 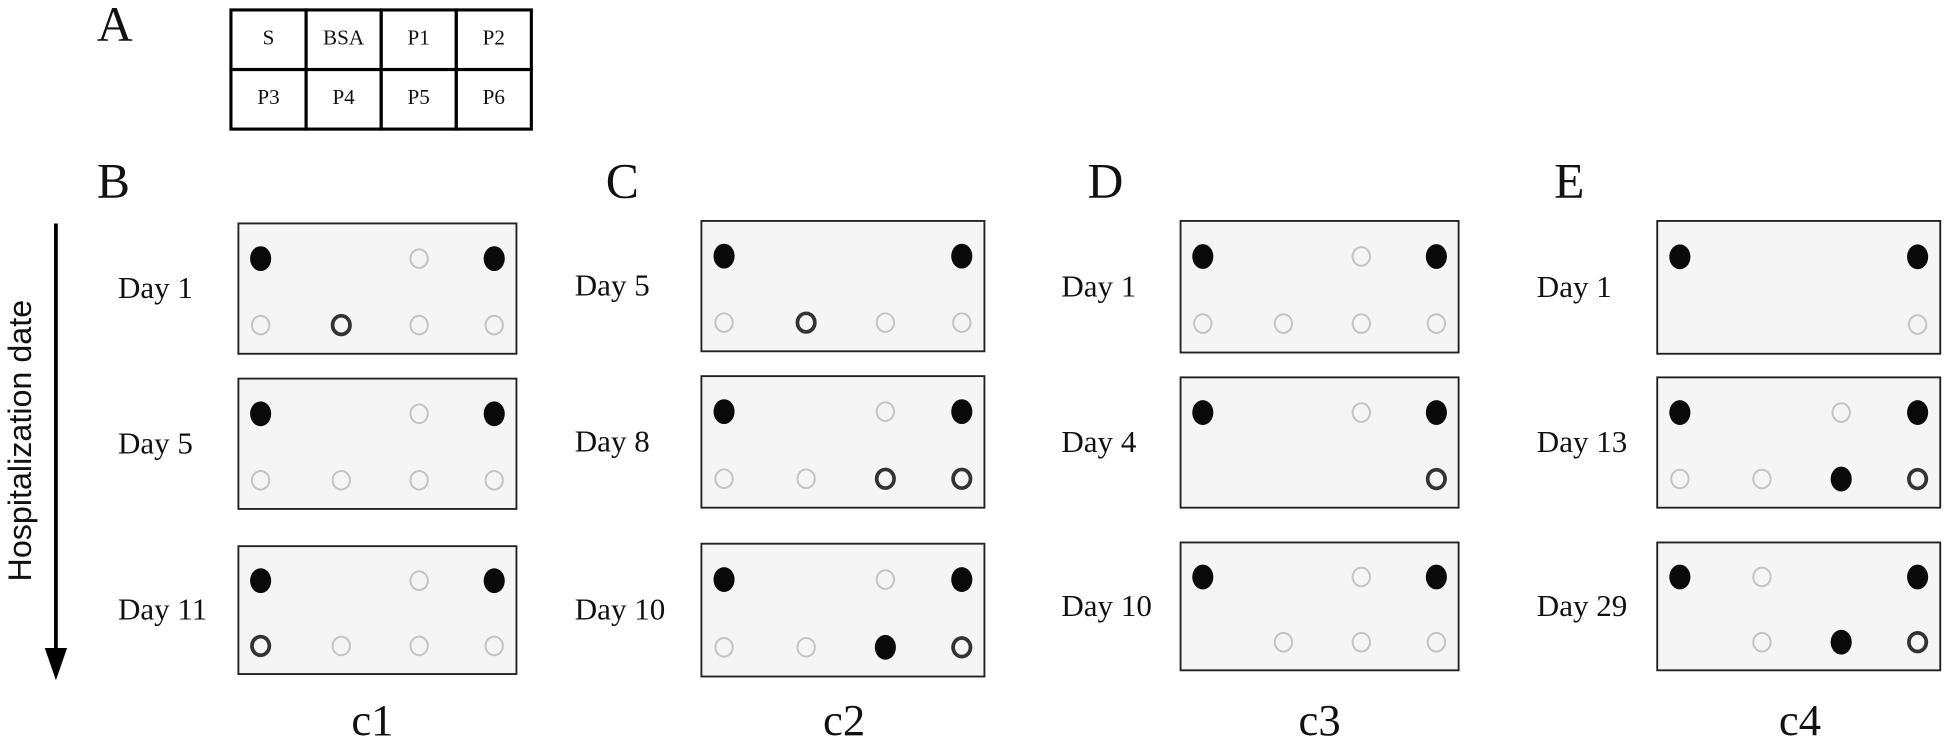 I want to click on panel-label: C, so click(x=622, y=181).